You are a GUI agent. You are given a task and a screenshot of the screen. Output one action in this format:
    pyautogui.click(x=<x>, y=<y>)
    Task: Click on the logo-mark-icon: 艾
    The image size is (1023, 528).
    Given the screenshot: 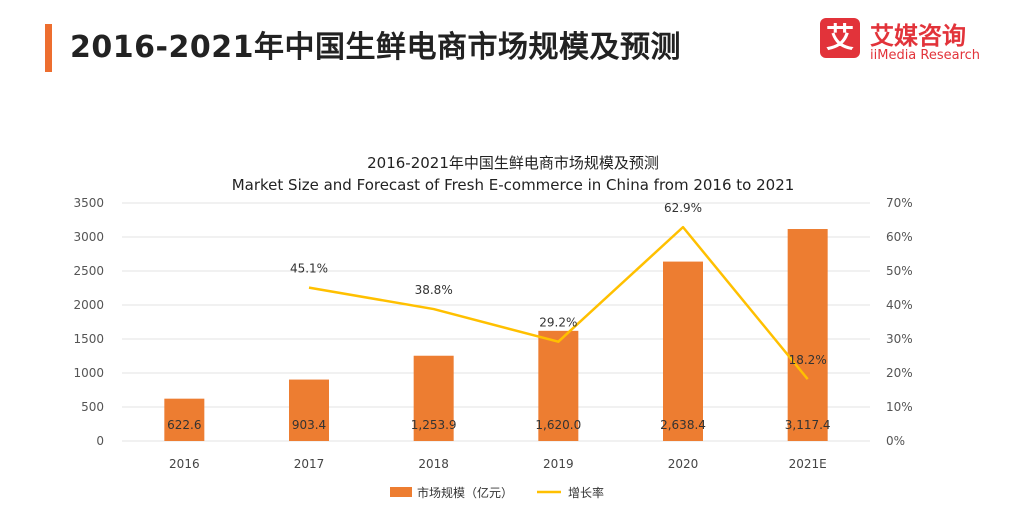 What is the action you would take?
    pyautogui.click(x=840, y=38)
    